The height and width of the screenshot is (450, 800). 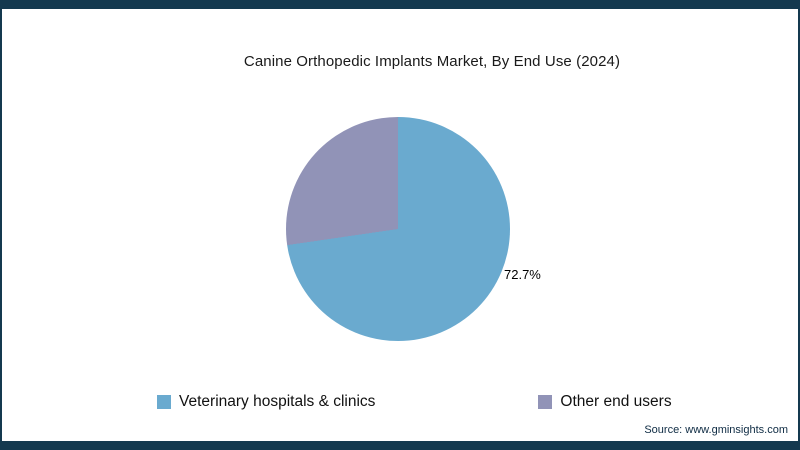 I want to click on legend-item-other: Other end users, so click(x=605, y=402).